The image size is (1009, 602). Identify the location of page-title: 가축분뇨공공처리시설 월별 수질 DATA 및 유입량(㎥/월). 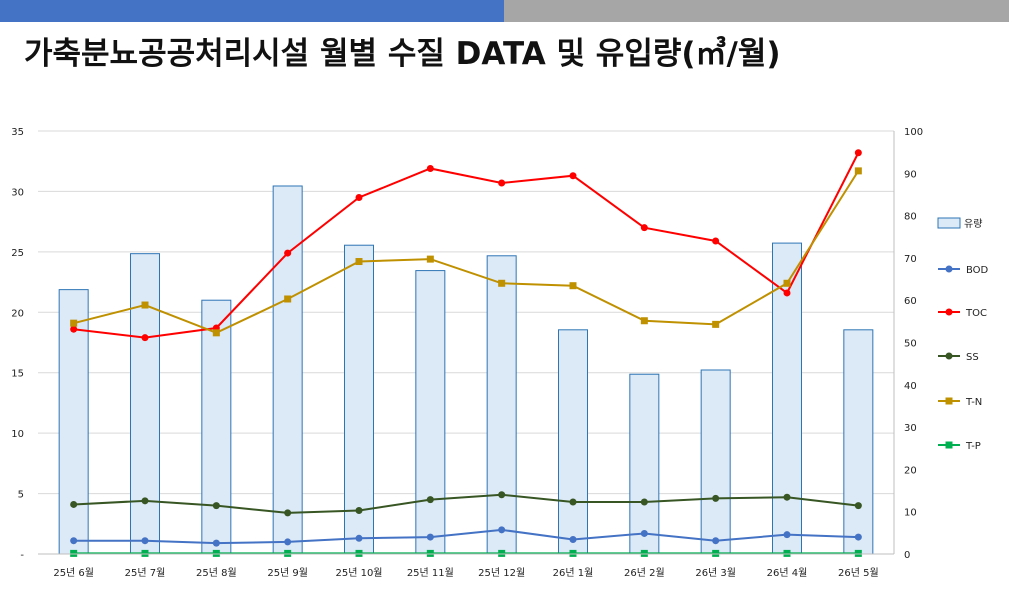
(402, 54).